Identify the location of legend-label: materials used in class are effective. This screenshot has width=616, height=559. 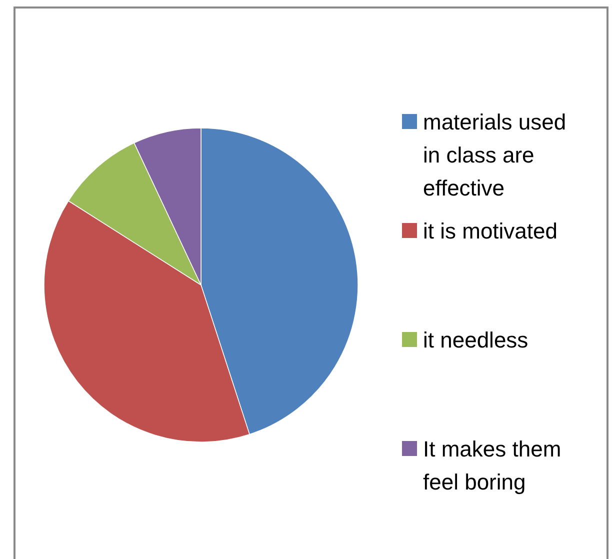
(494, 154).